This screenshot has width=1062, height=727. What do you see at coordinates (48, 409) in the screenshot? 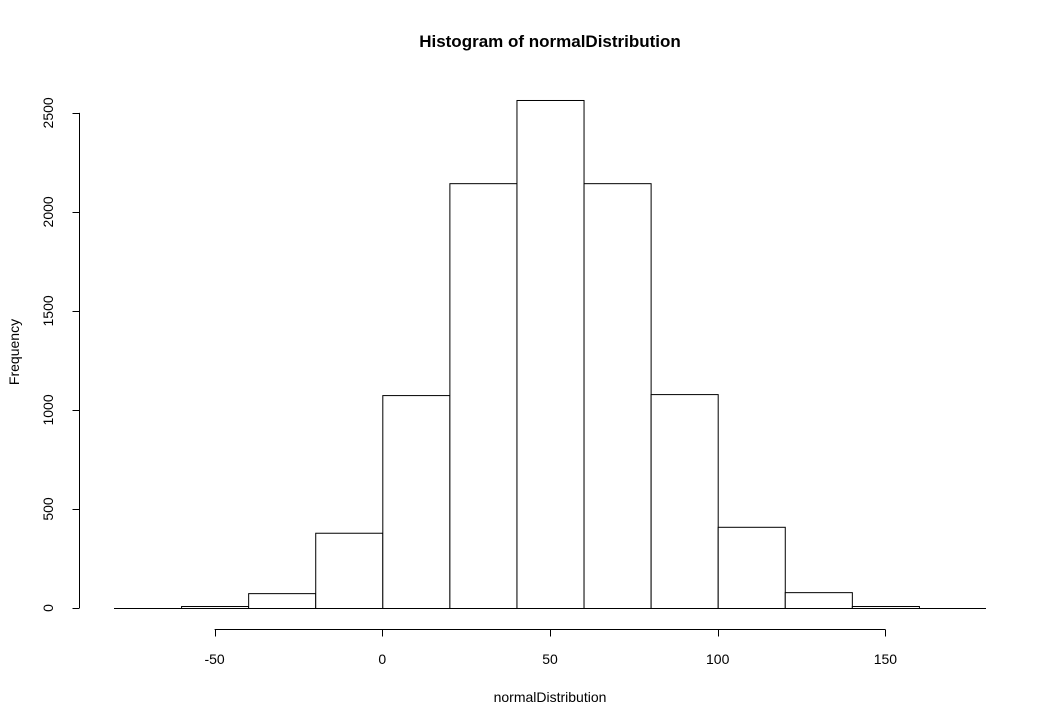
I see `y-tick-label: 1000` at bounding box center [48, 409].